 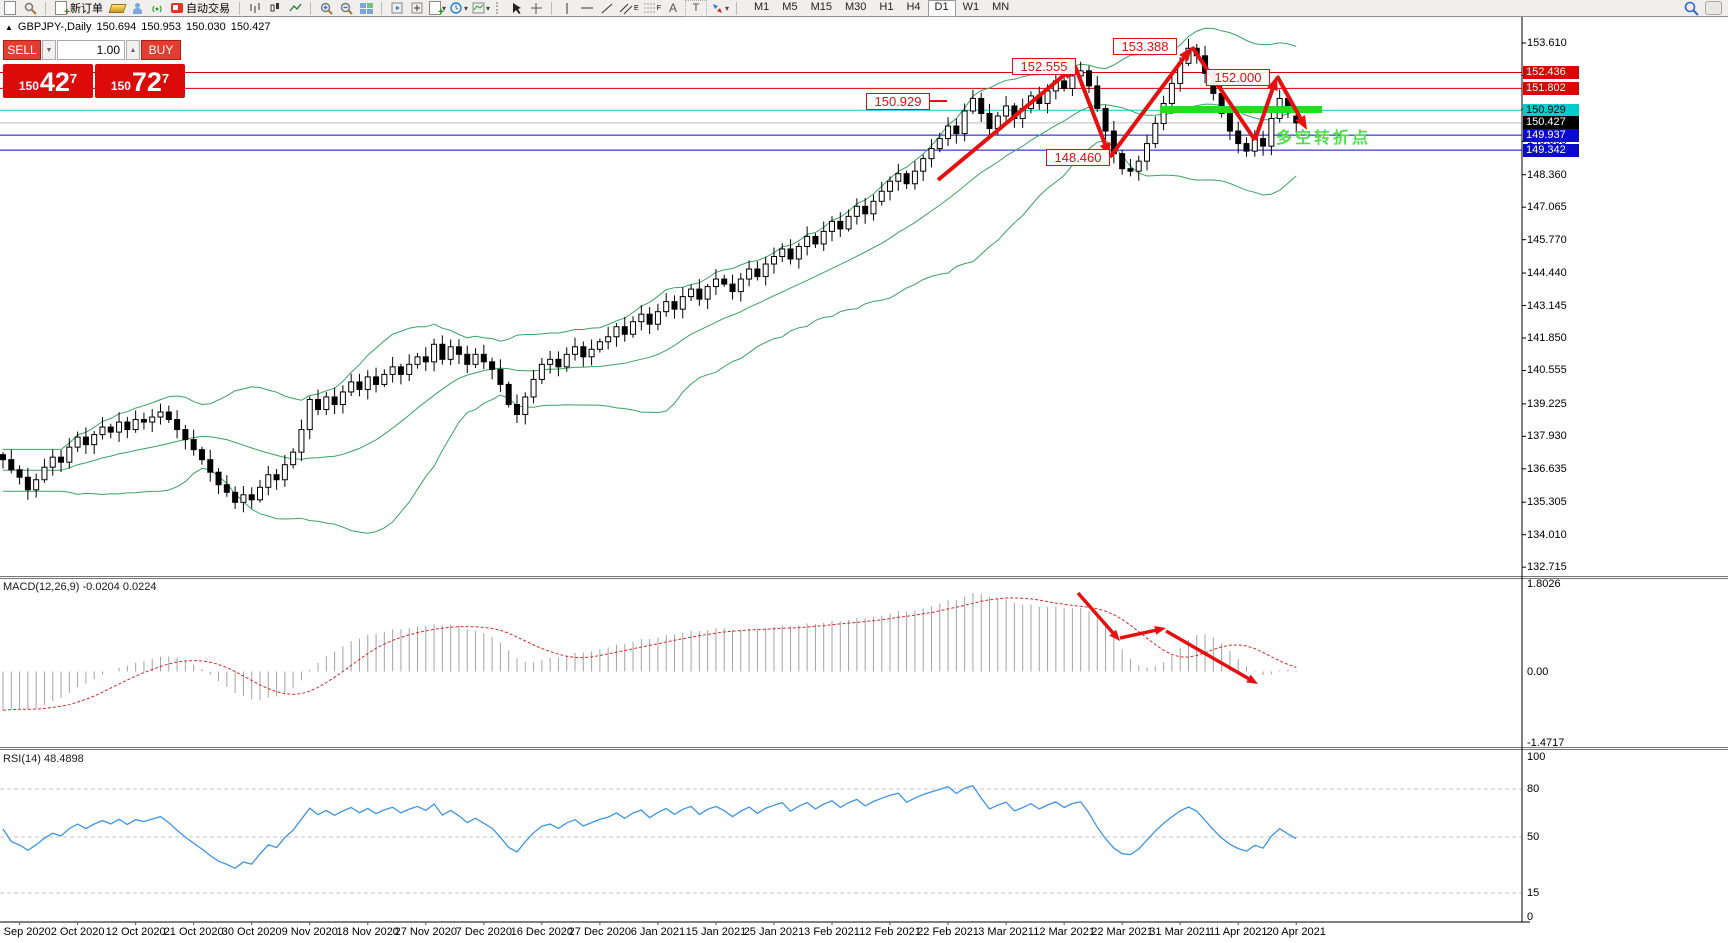 What do you see at coordinates (762, 6) in the screenshot?
I see `timeframe-M1: M1` at bounding box center [762, 6].